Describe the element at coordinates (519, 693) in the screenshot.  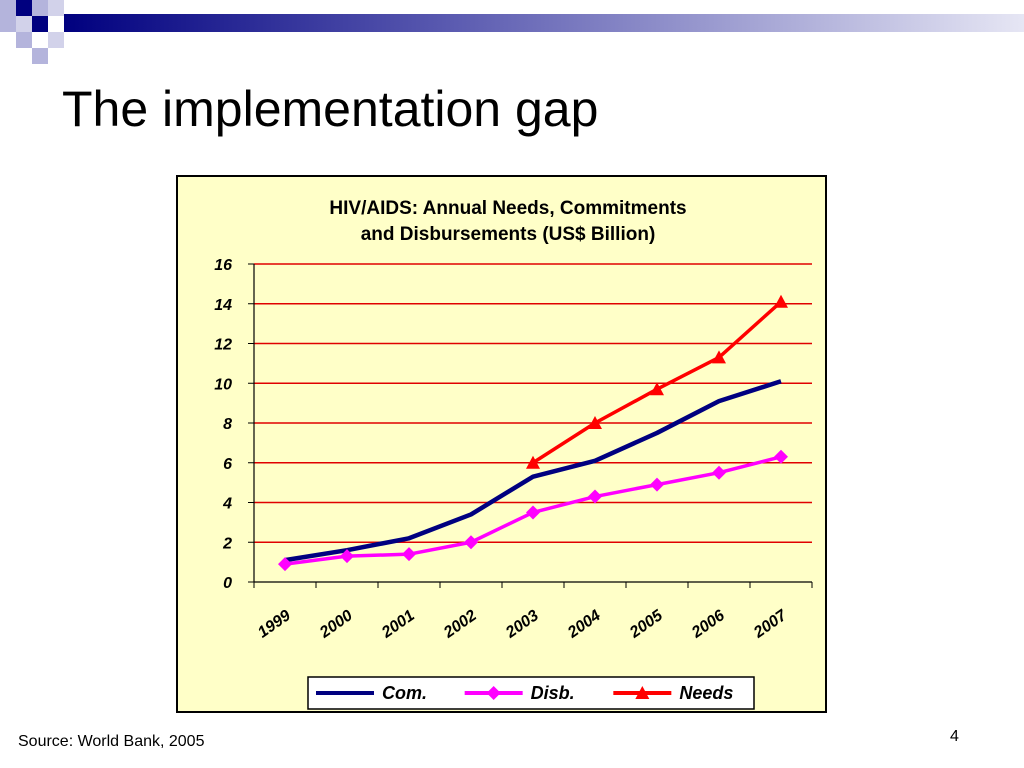
I see `legend-item: Disb.` at that location.